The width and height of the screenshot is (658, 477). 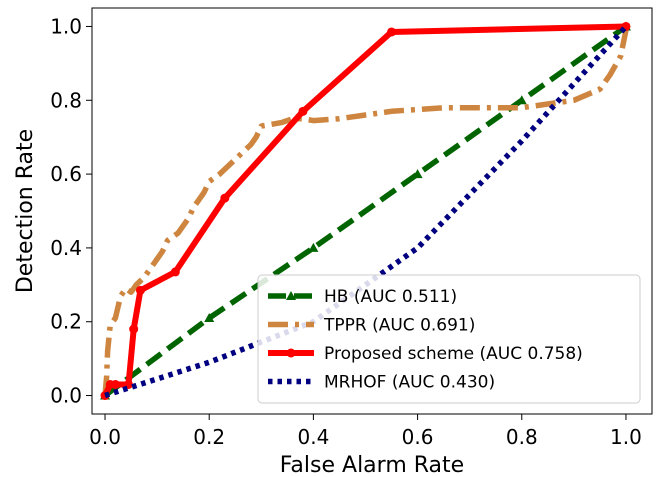 What do you see at coordinates (522, 437) in the screenshot?
I see `x-tick-label-4: 0.8` at bounding box center [522, 437].